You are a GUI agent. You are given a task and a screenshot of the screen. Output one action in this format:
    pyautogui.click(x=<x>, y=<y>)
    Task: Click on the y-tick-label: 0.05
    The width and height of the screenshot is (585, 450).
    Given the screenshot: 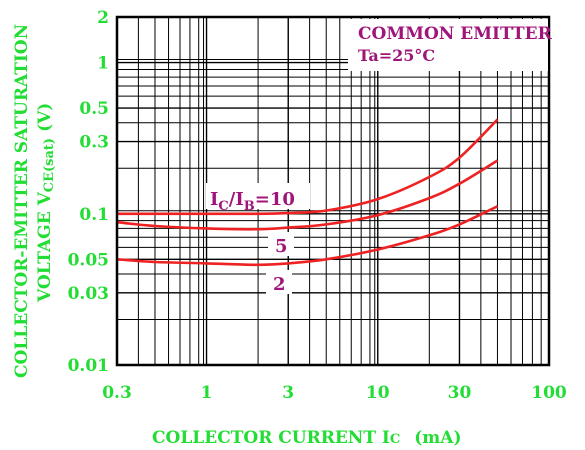 What is the action you would take?
    pyautogui.click(x=88, y=260)
    